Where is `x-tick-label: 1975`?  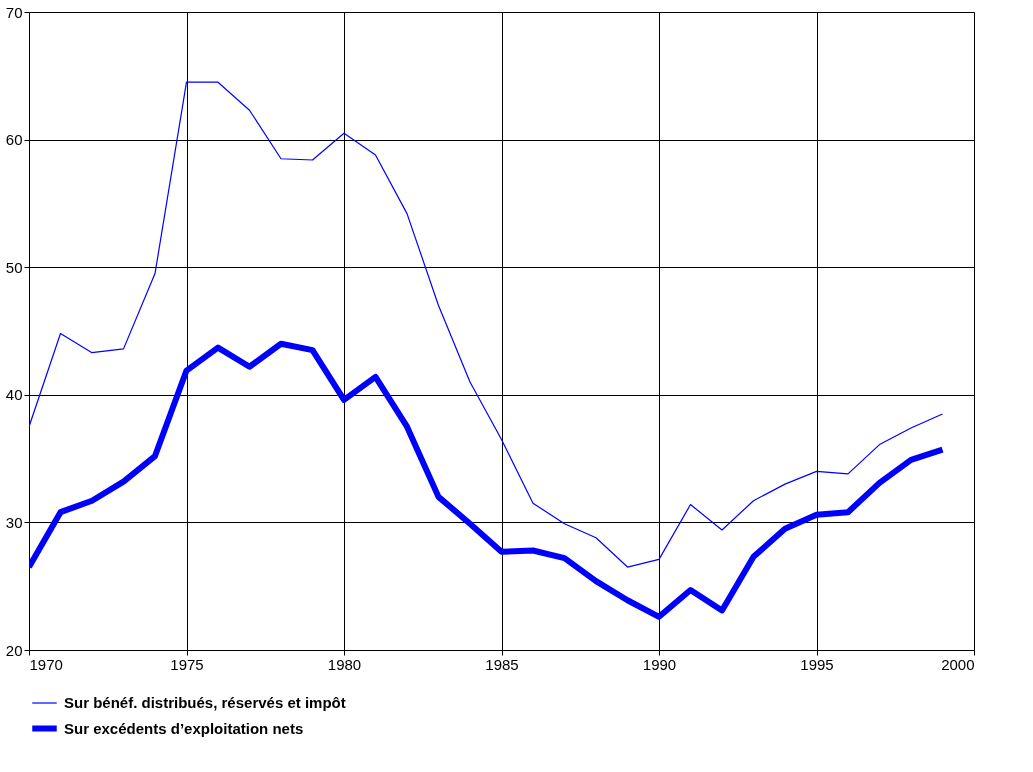 x-tick-label: 1975 is located at coordinates (187, 664).